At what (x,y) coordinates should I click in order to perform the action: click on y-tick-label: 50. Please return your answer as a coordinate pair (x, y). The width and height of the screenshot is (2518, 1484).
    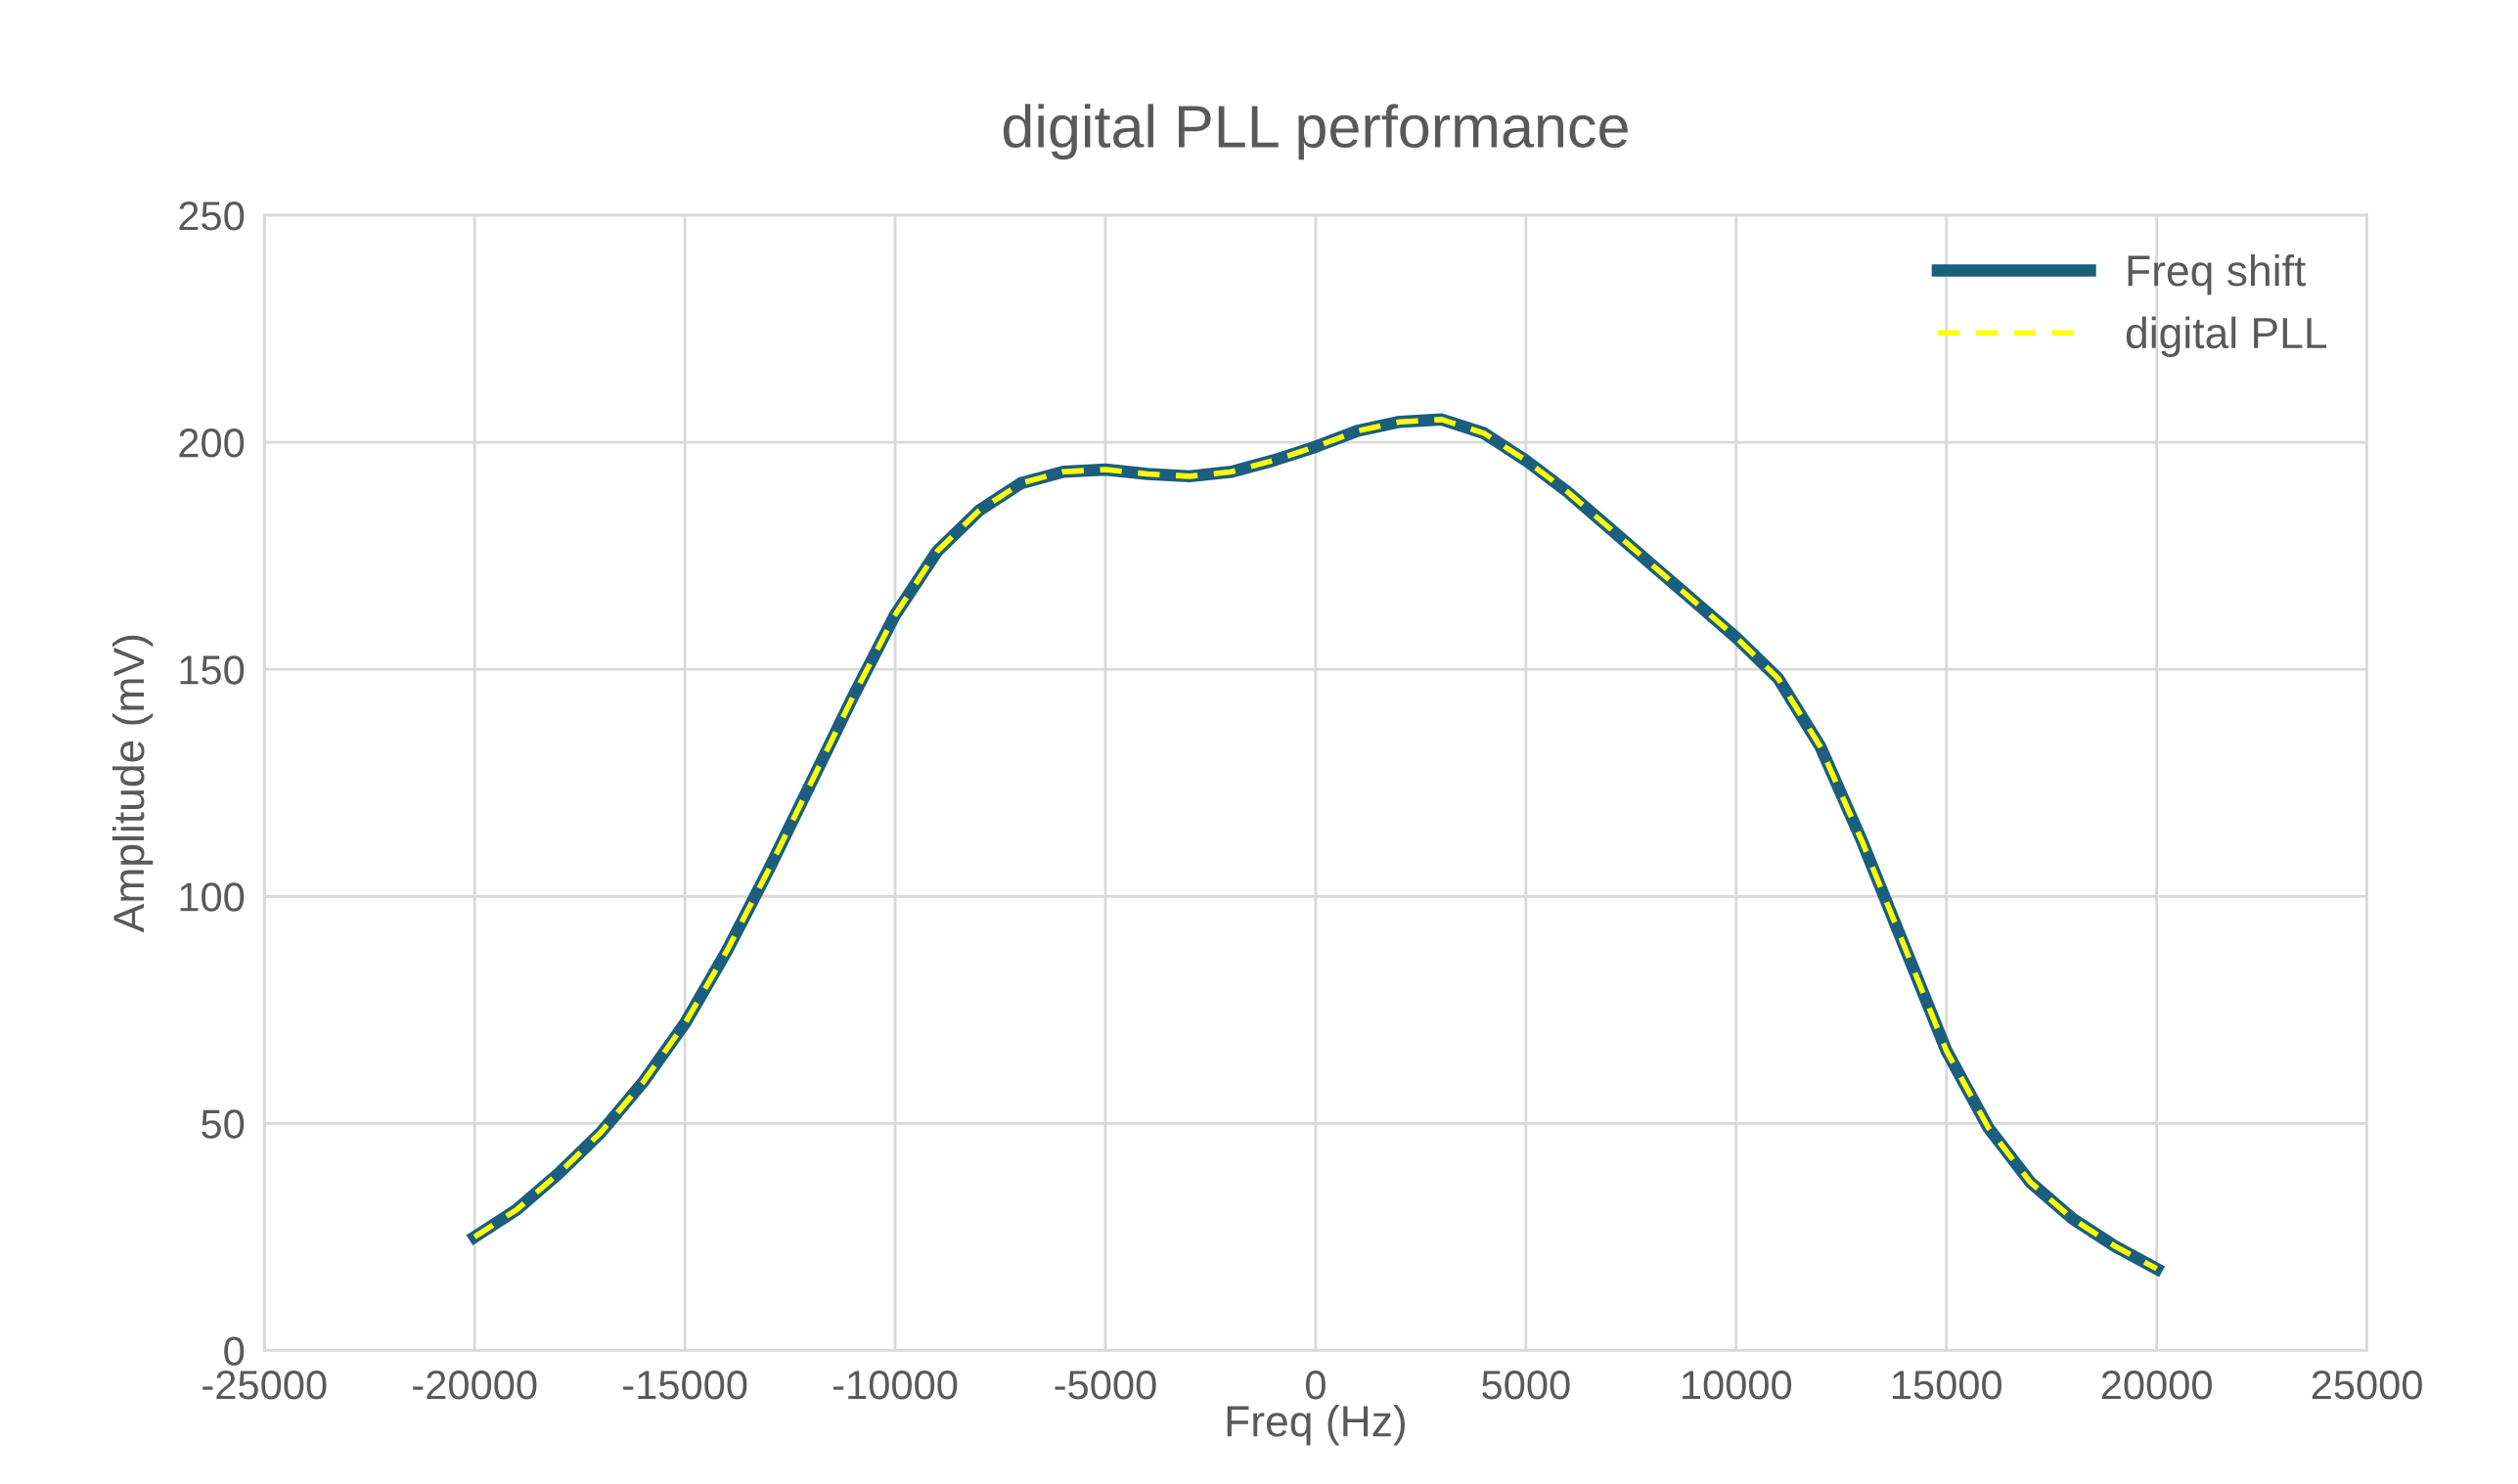
    Looking at the image, I should click on (223, 1124).